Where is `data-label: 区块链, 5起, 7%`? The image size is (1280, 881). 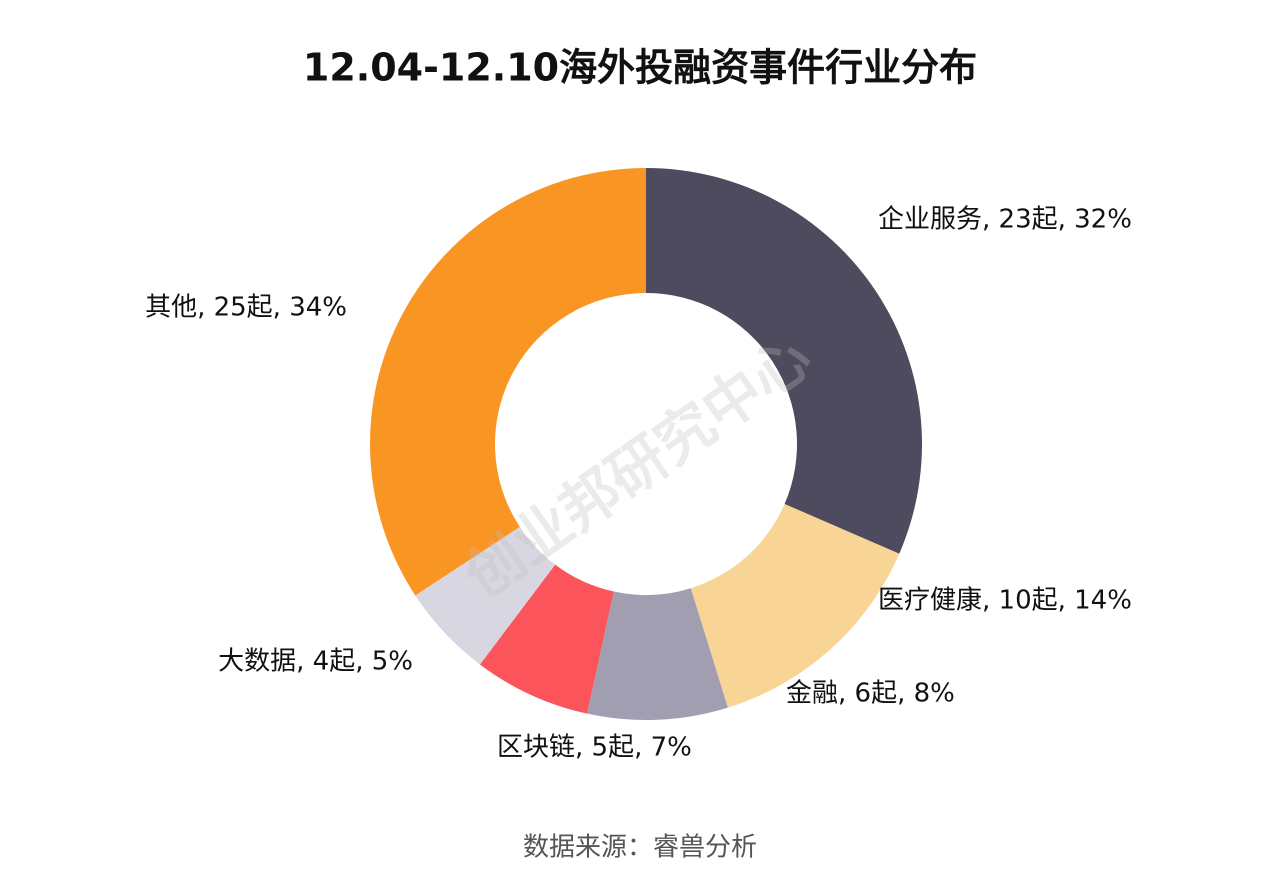 data-label: 区块链, 5起, 7% is located at coordinates (594, 748).